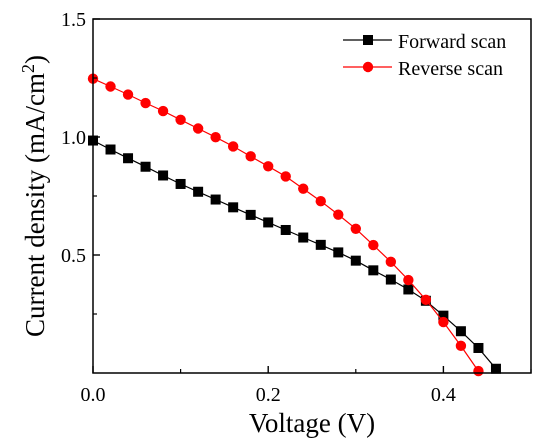 This screenshot has height=448, width=550. What do you see at coordinates (268, 395) in the screenshot?
I see `x-tick-label: 0.2` at bounding box center [268, 395].